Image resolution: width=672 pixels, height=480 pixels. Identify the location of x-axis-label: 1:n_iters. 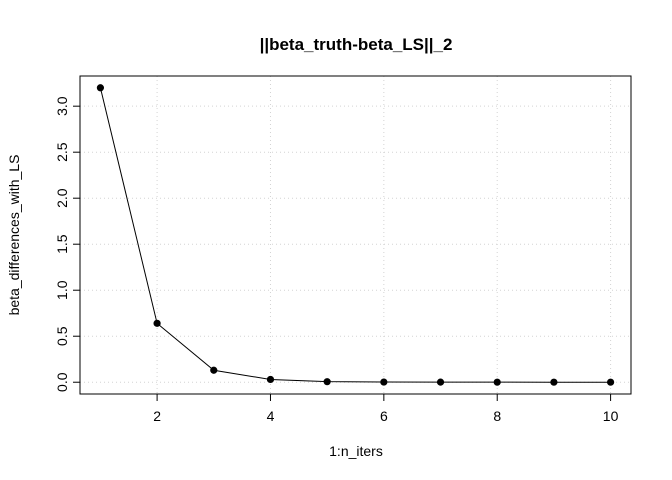
(356, 451).